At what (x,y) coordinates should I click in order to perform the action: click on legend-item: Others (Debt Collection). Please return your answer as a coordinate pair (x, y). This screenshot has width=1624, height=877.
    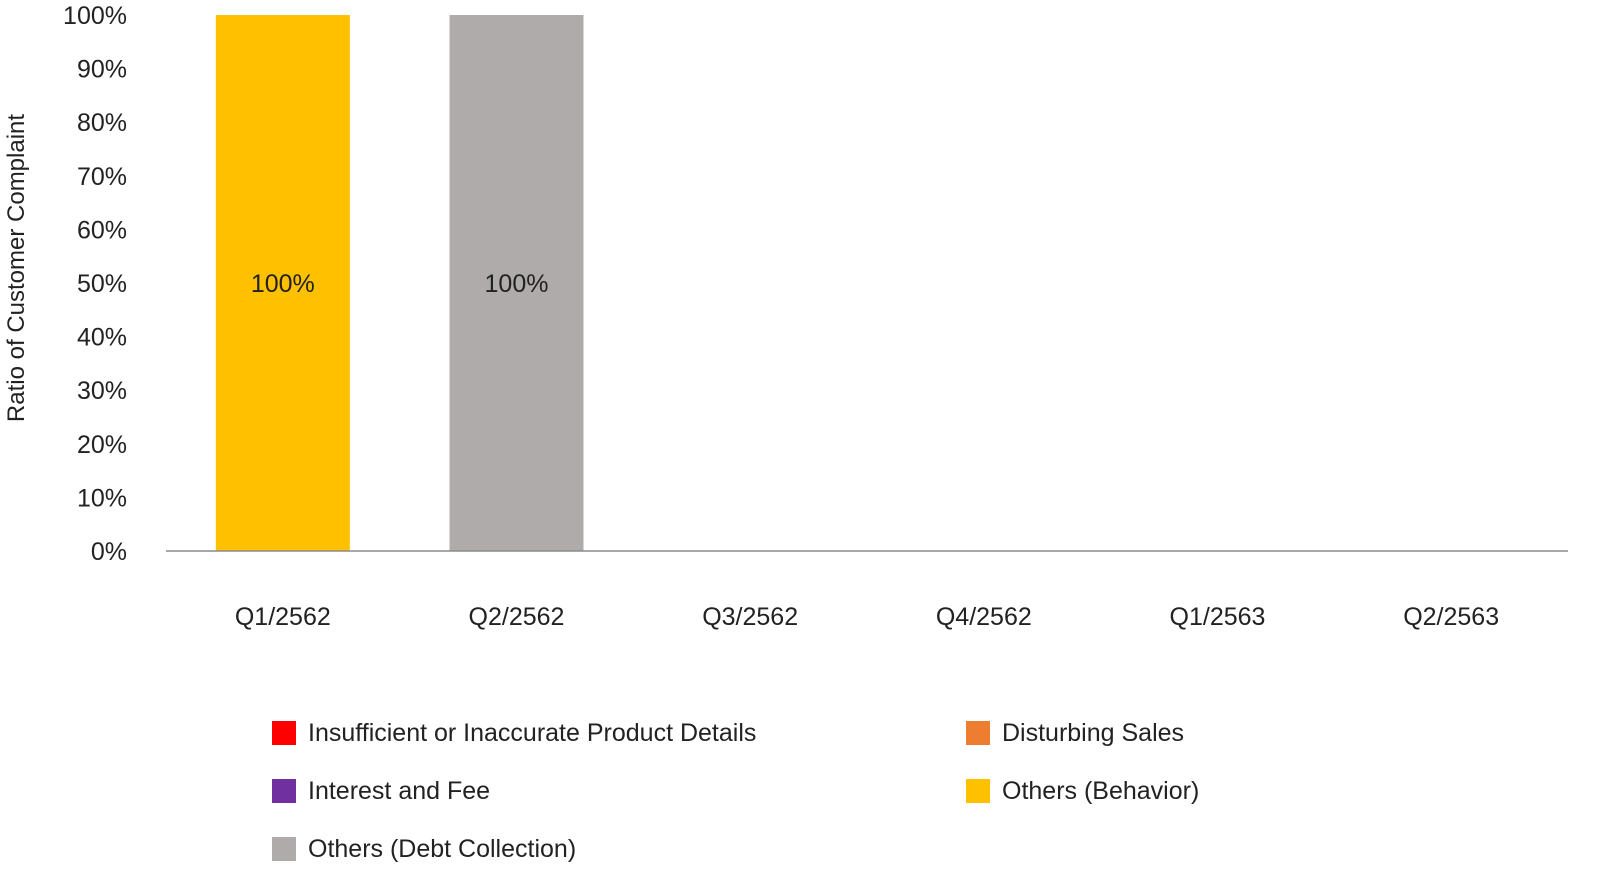
    Looking at the image, I should click on (424, 848).